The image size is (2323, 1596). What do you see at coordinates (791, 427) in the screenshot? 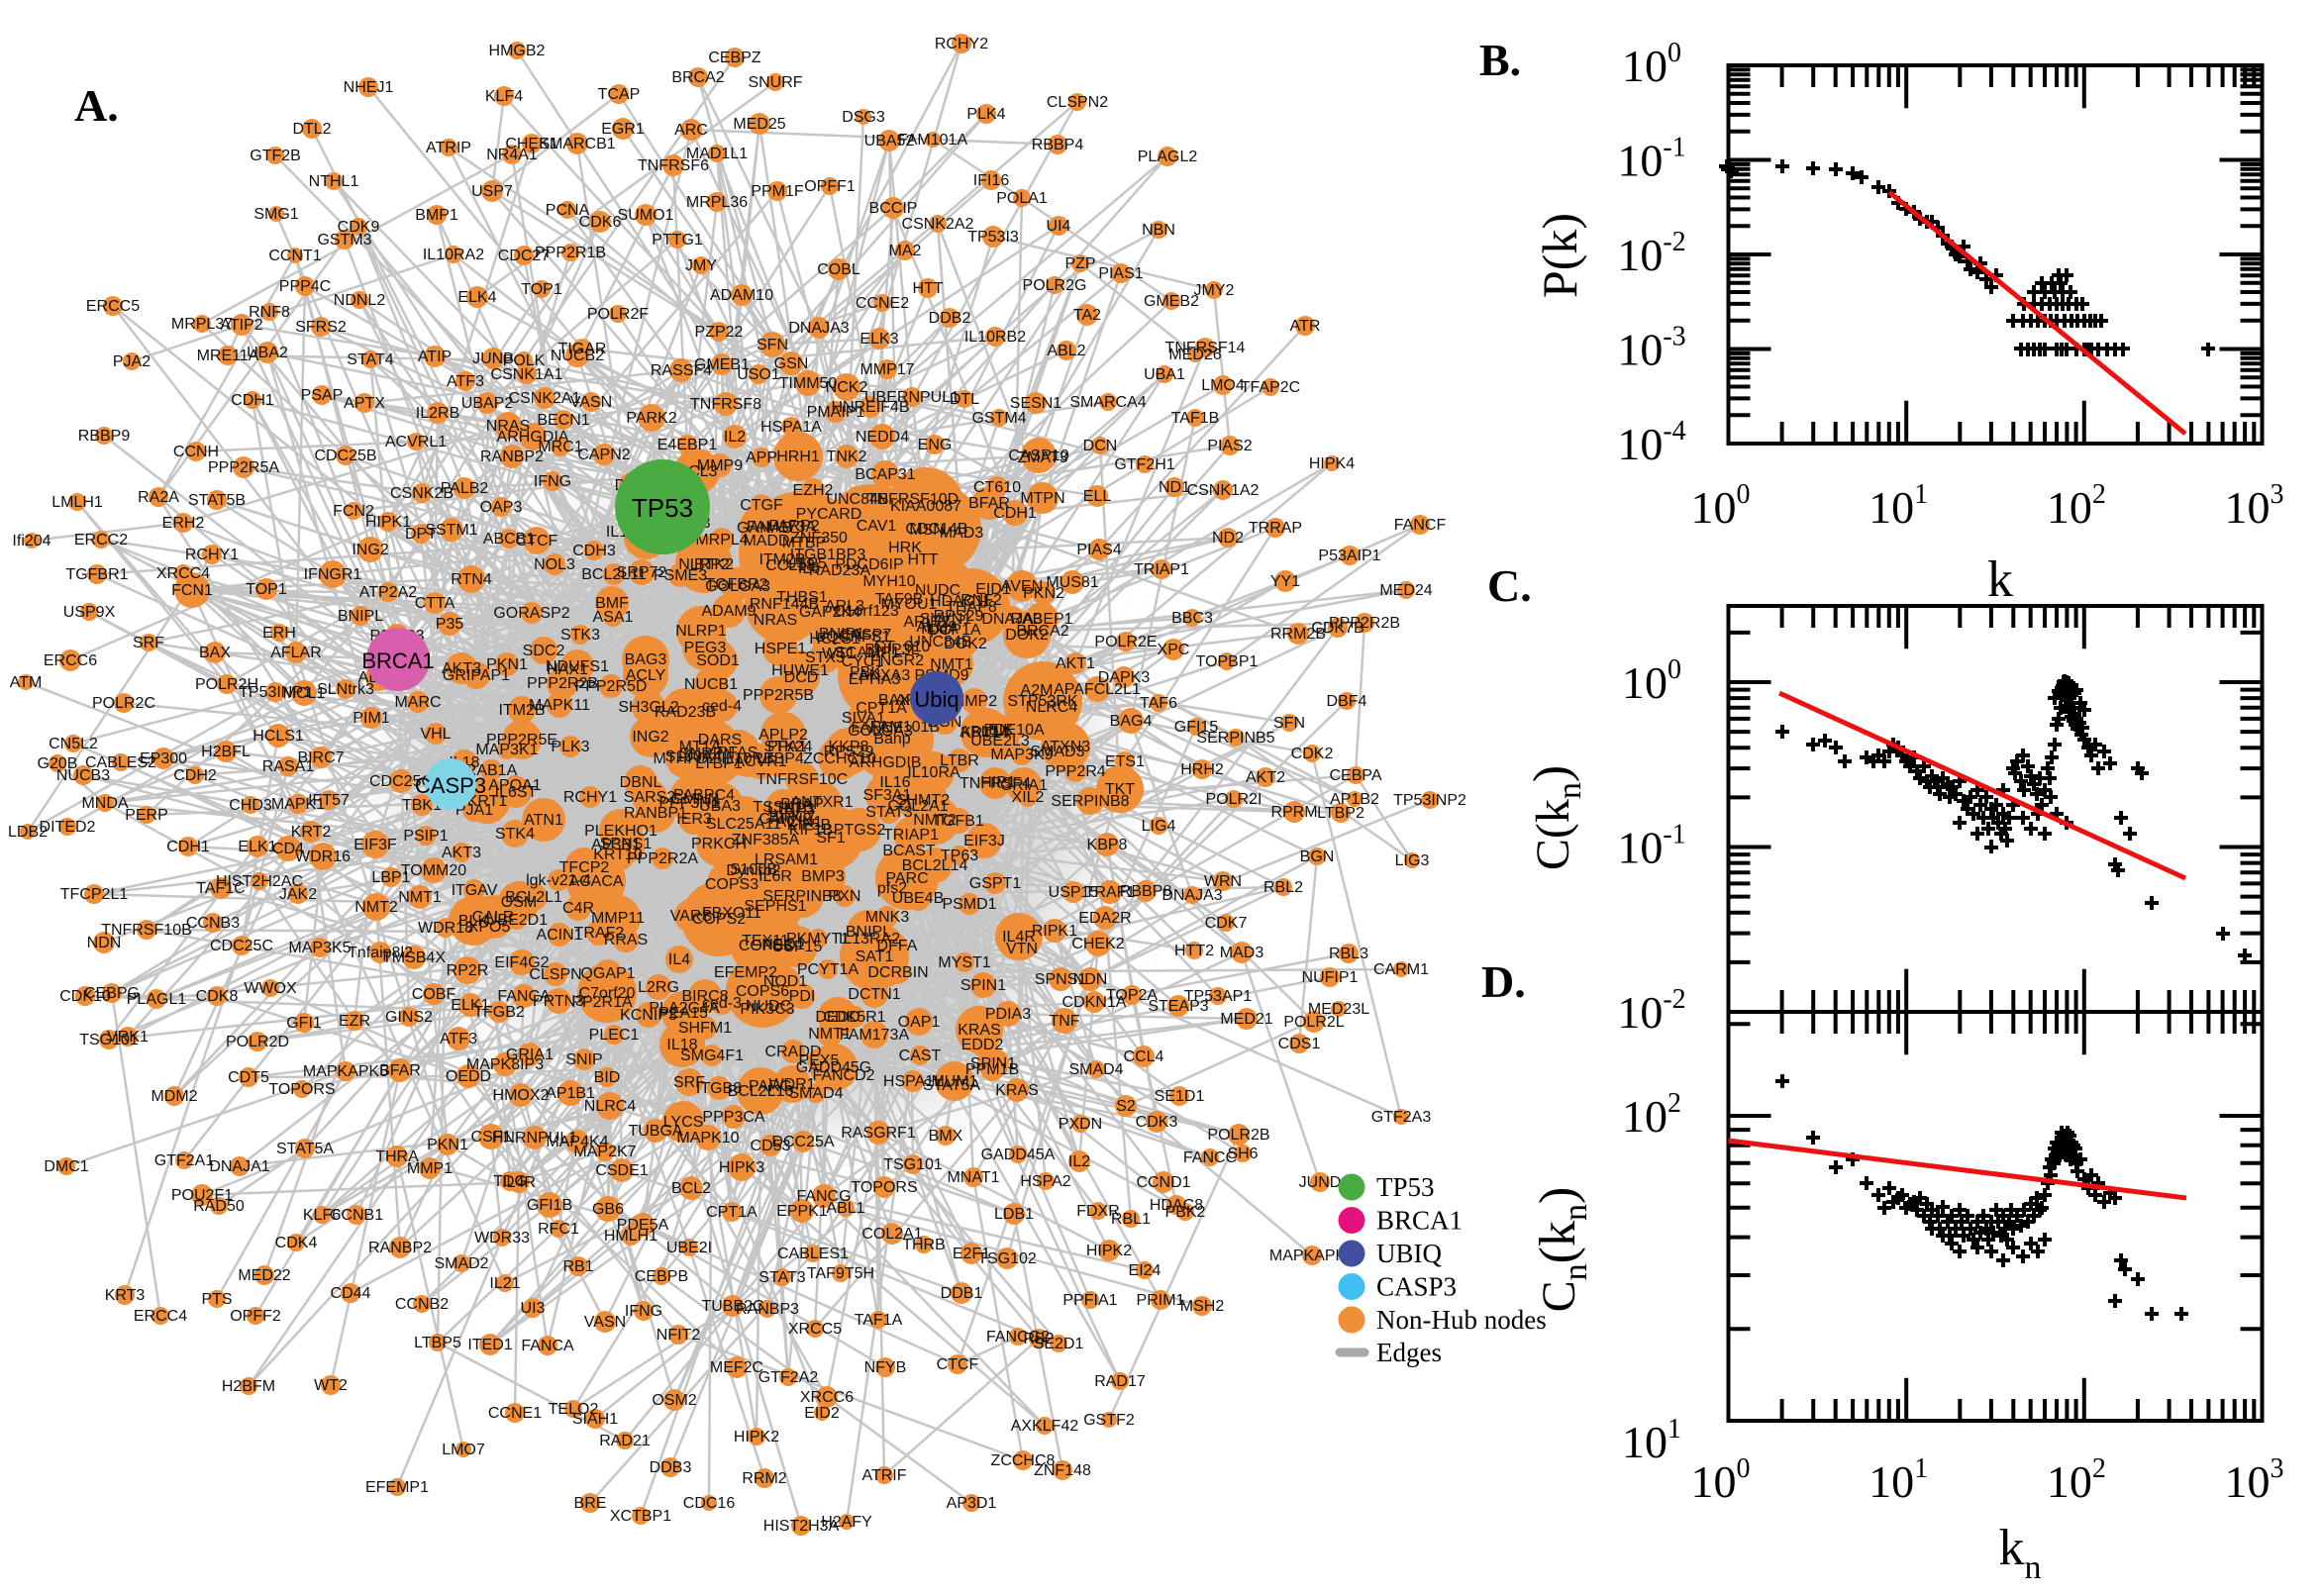
I see `svg-text: HSPA1A` at bounding box center [791, 427].